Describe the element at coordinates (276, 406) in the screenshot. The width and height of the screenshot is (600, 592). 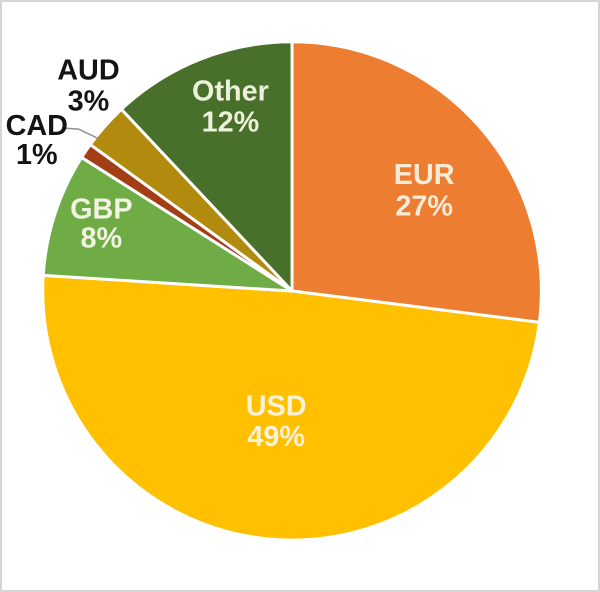
I see `pie-label-usd-name: USD` at that location.